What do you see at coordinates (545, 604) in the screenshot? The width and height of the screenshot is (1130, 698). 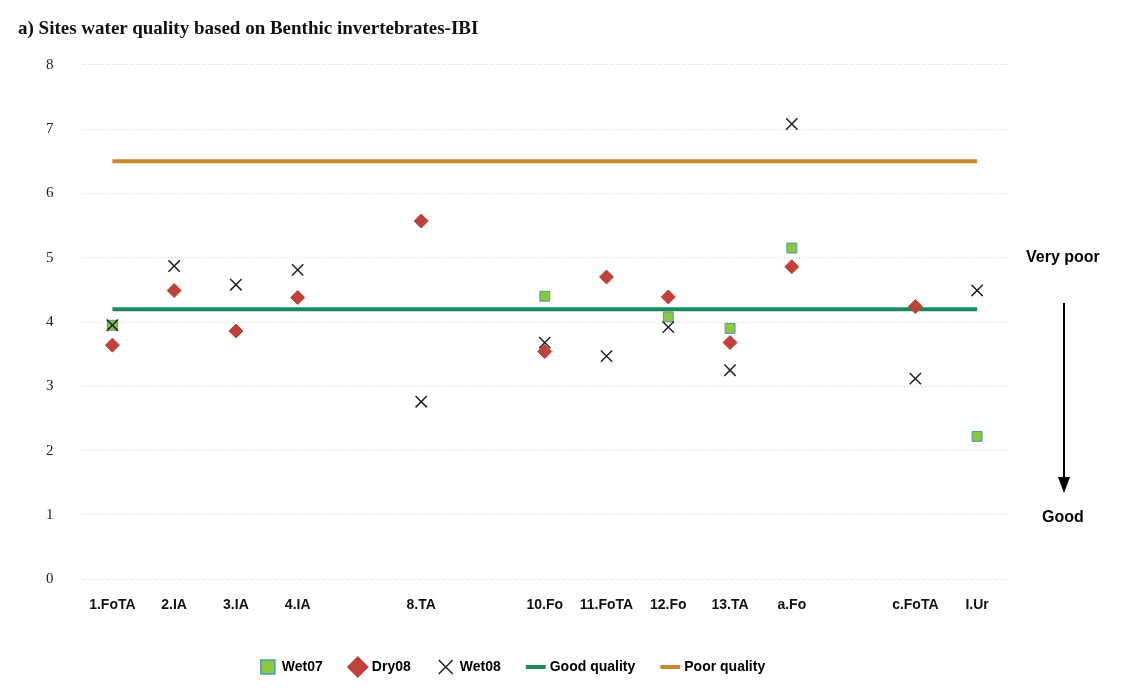 I see `x-tick-label: 10.Fo` at bounding box center [545, 604].